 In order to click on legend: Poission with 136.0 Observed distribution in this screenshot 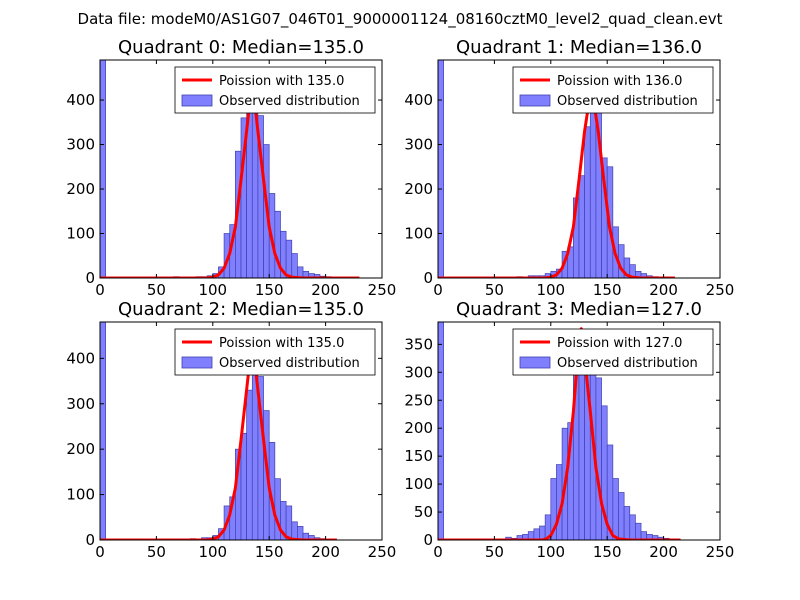, I will do `click(613, 90)`.